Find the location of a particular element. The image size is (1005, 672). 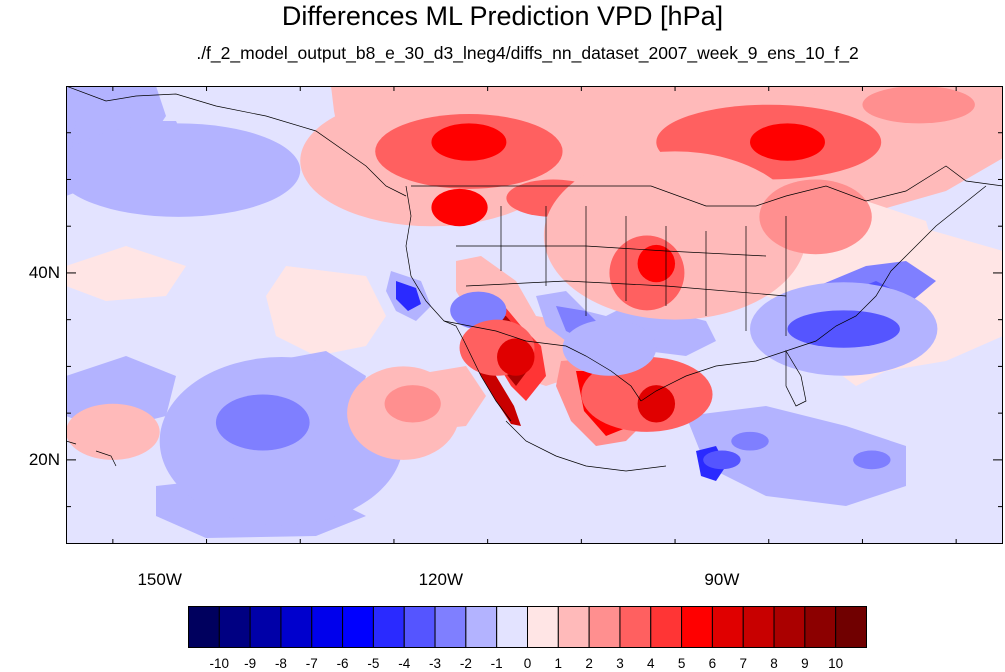

state-lines-horizontal is located at coordinates (621, 271).